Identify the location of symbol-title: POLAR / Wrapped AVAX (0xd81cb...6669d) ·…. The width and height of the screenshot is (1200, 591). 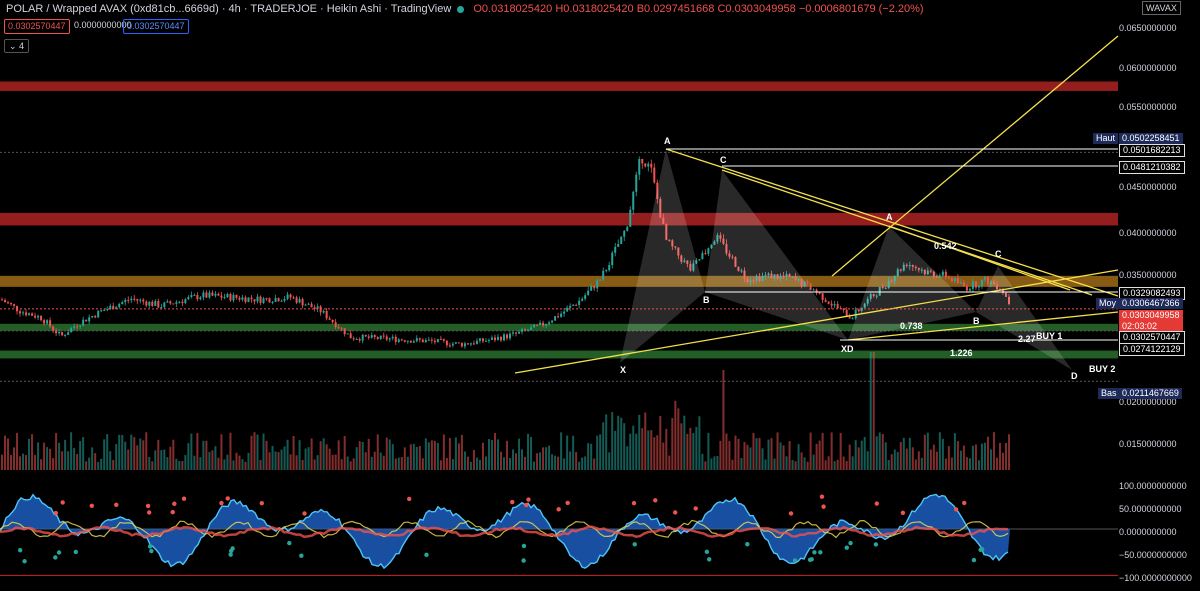
(229, 9).